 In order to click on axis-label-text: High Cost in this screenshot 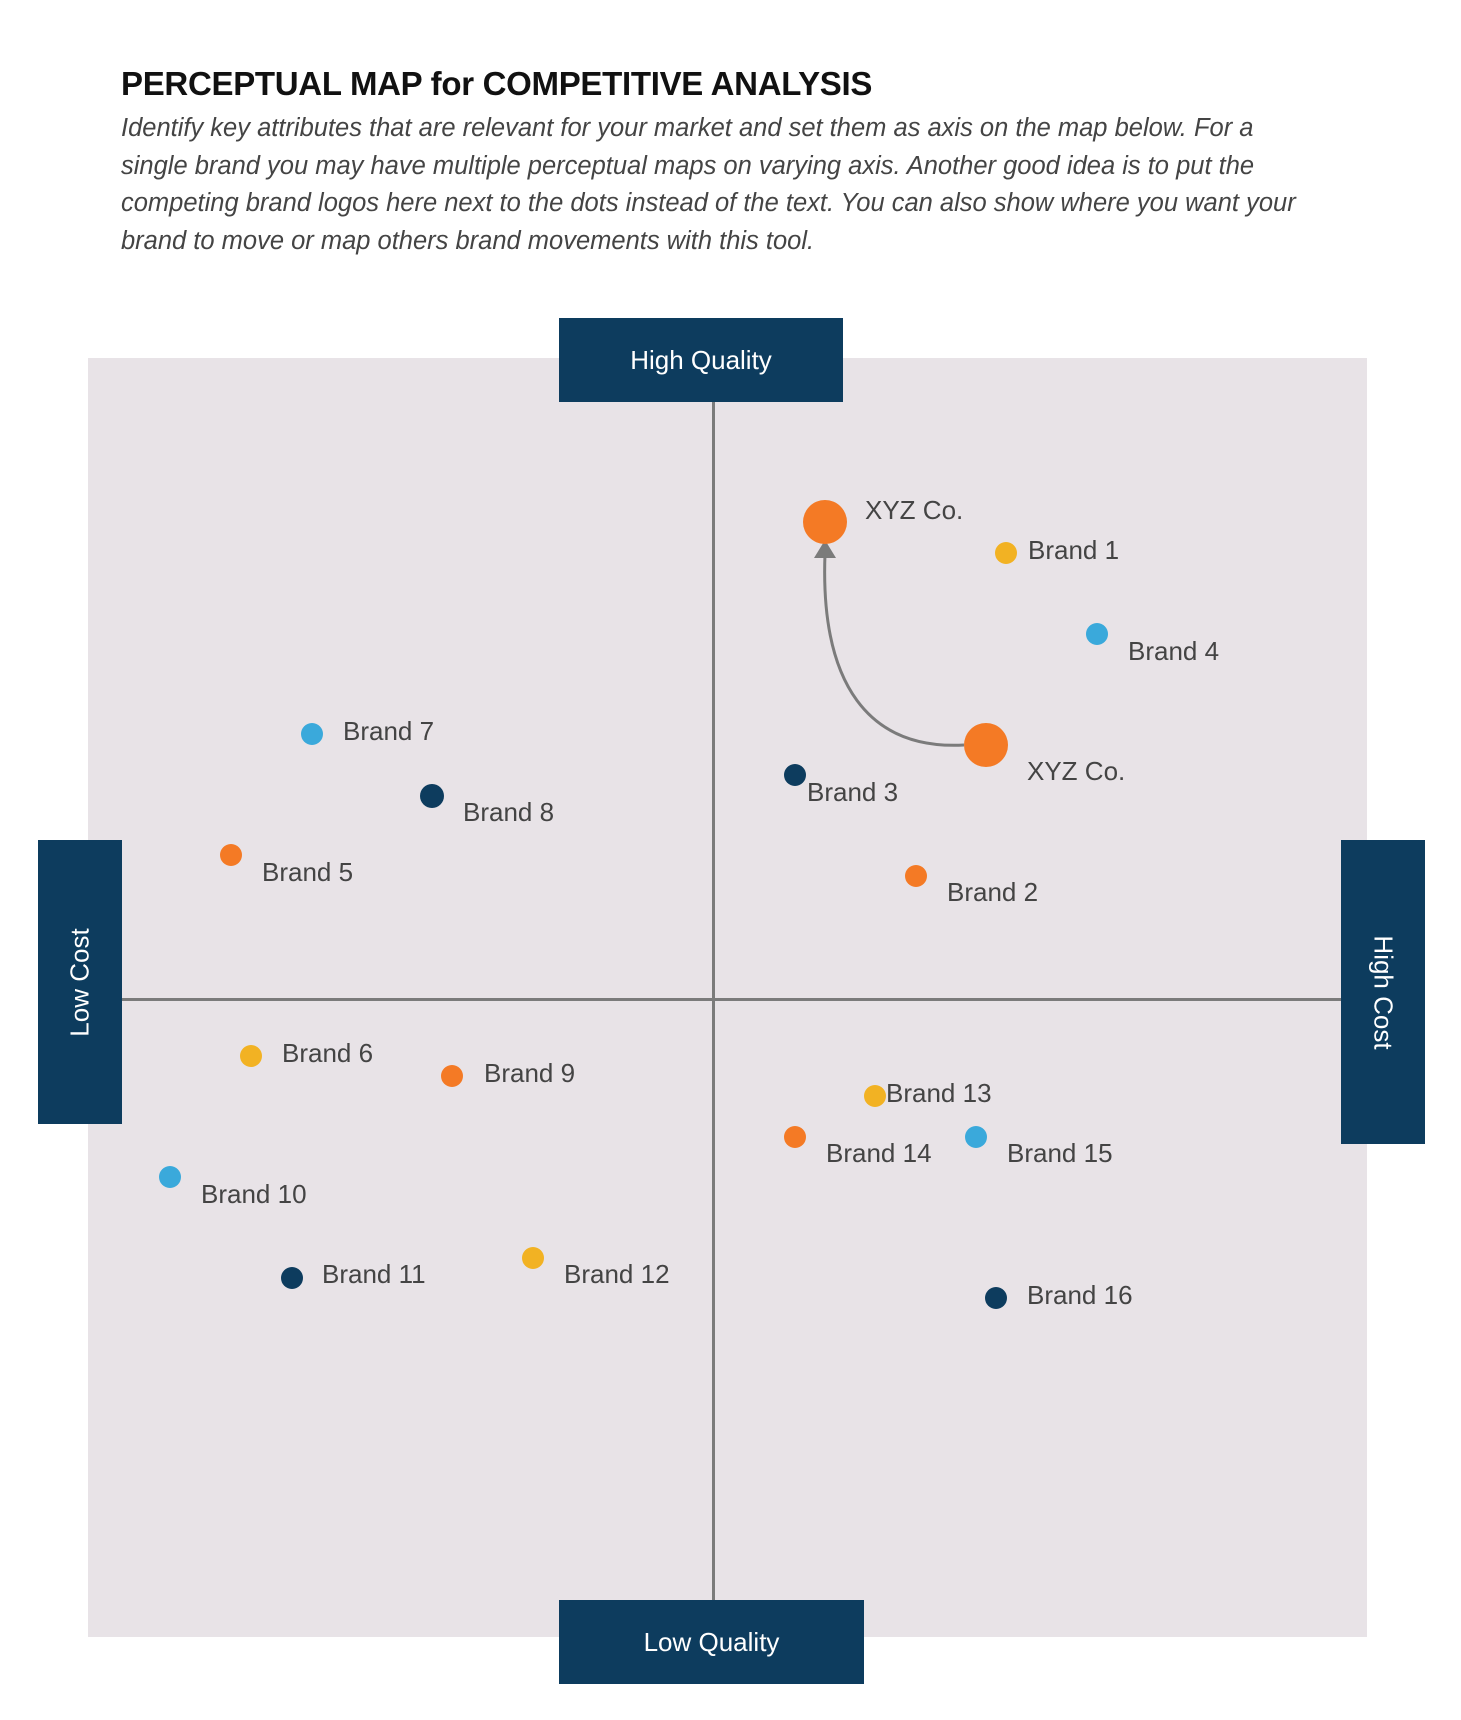, I will do `click(1383, 992)`.